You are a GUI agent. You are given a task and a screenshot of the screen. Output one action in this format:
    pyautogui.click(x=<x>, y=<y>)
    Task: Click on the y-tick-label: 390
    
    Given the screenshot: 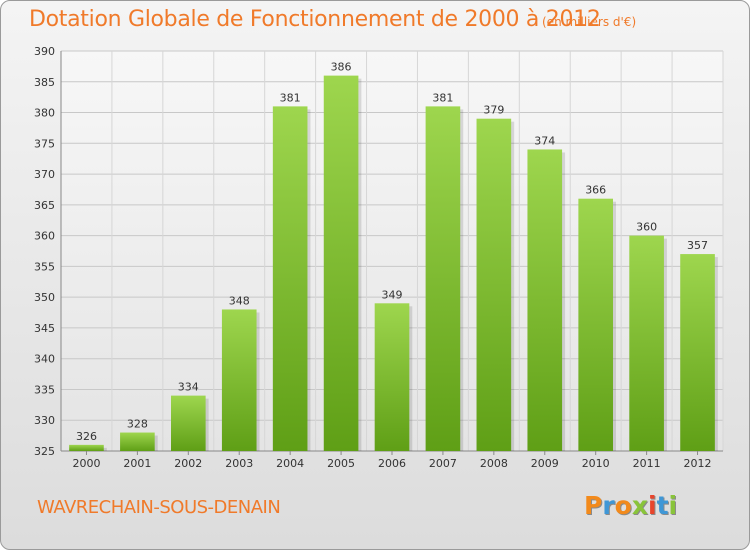 What is the action you would take?
    pyautogui.click(x=44, y=51)
    